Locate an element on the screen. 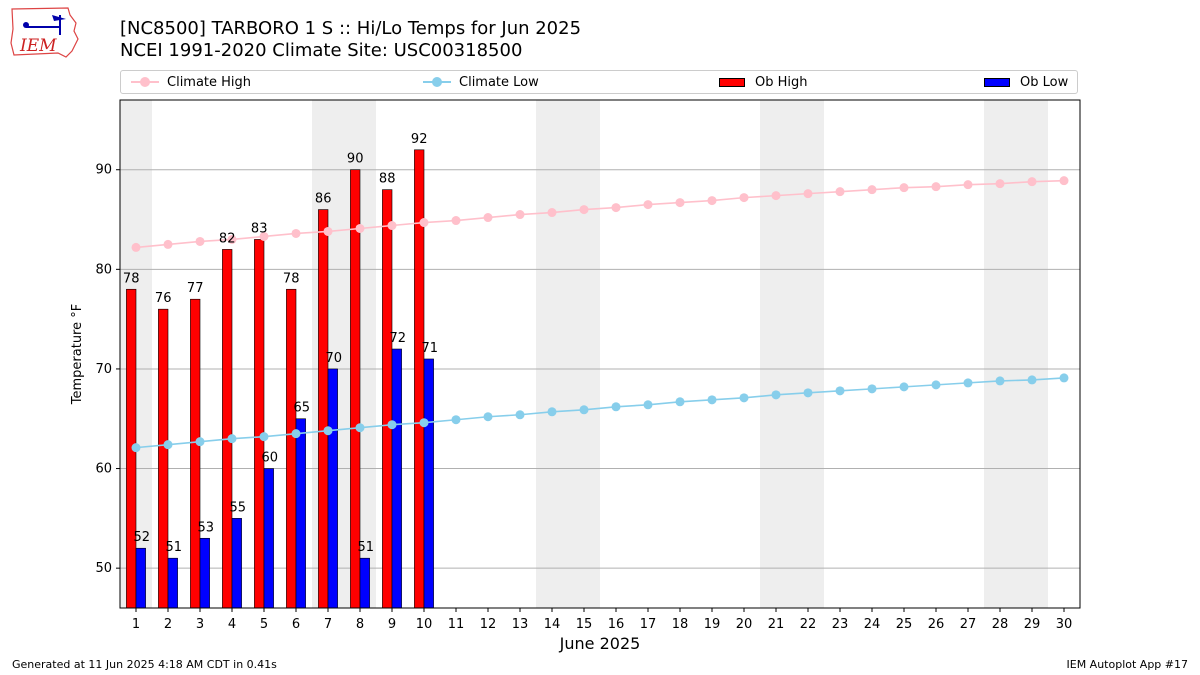 The image size is (1200, 675). ob-high-value-label: 83 is located at coordinates (259, 228).